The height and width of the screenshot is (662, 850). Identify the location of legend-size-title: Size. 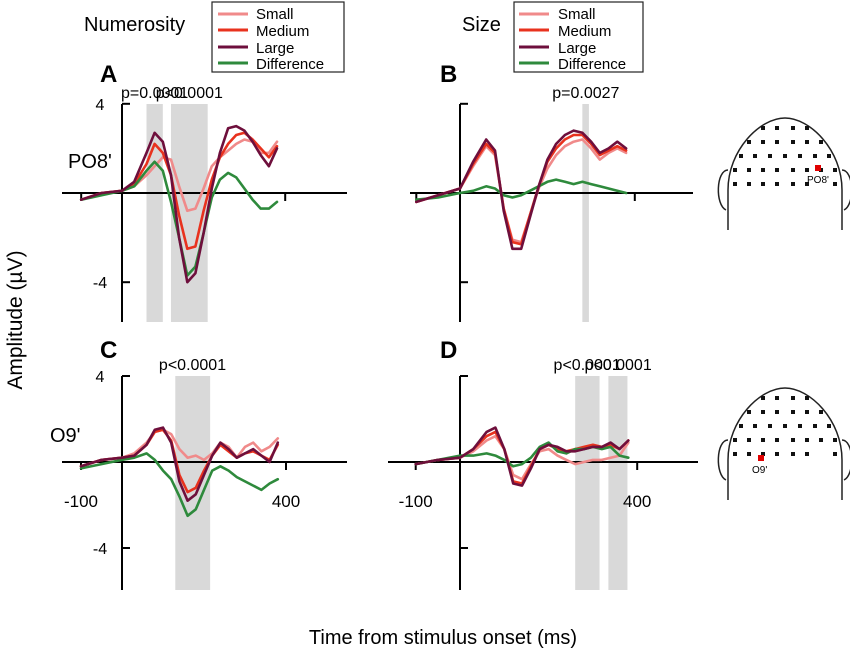
(481, 25).